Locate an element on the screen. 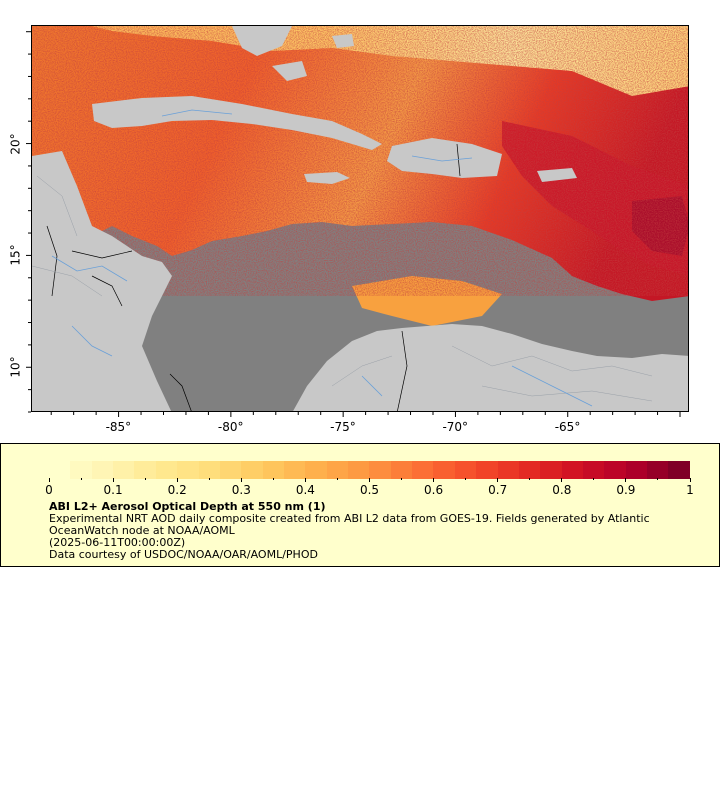 Image resolution: width=720 pixels, height=800 pixels. colorbar-tick-label: 0.5 is located at coordinates (369, 490).